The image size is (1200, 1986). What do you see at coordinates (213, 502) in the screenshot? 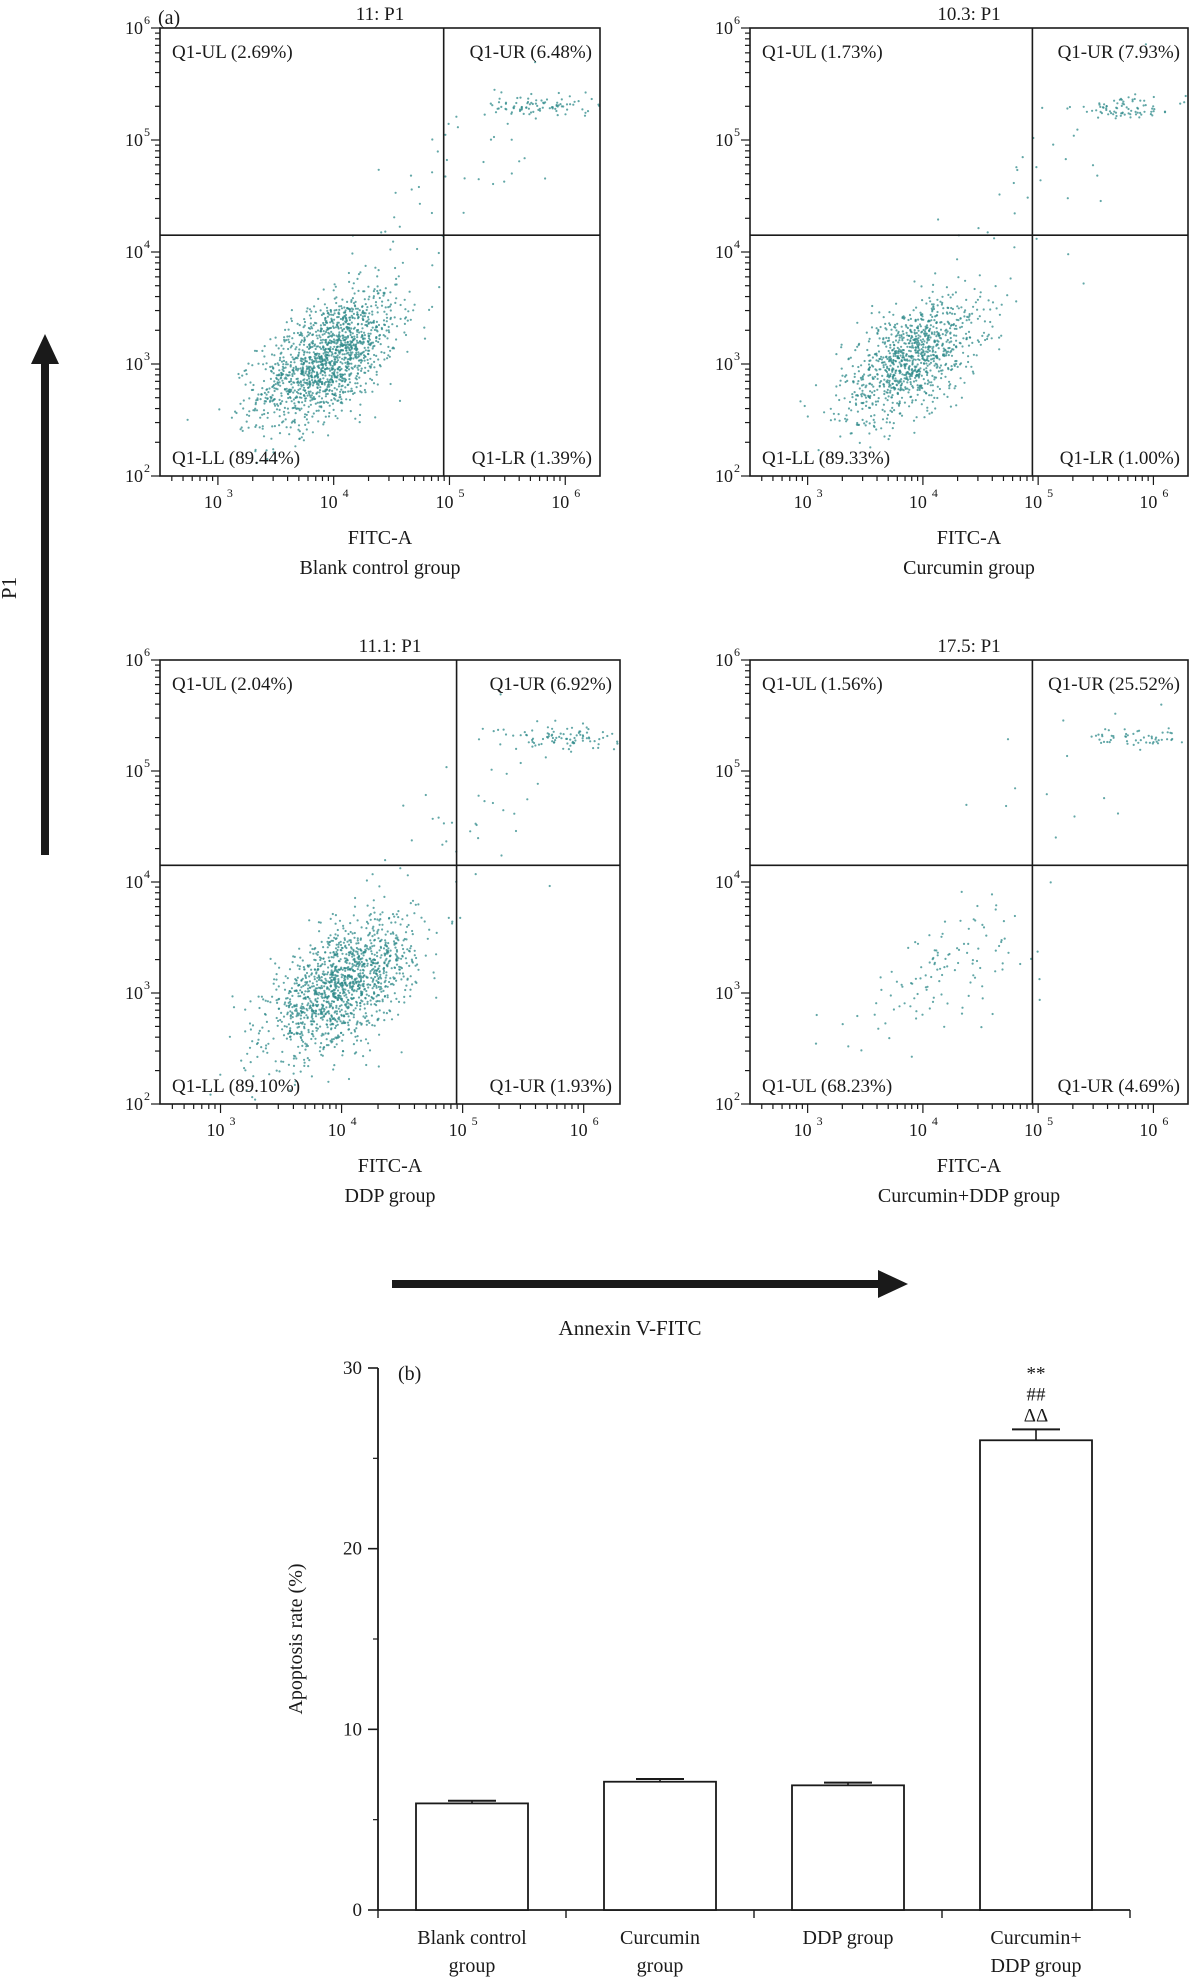
I see `x-tick-label: 10` at bounding box center [213, 502].